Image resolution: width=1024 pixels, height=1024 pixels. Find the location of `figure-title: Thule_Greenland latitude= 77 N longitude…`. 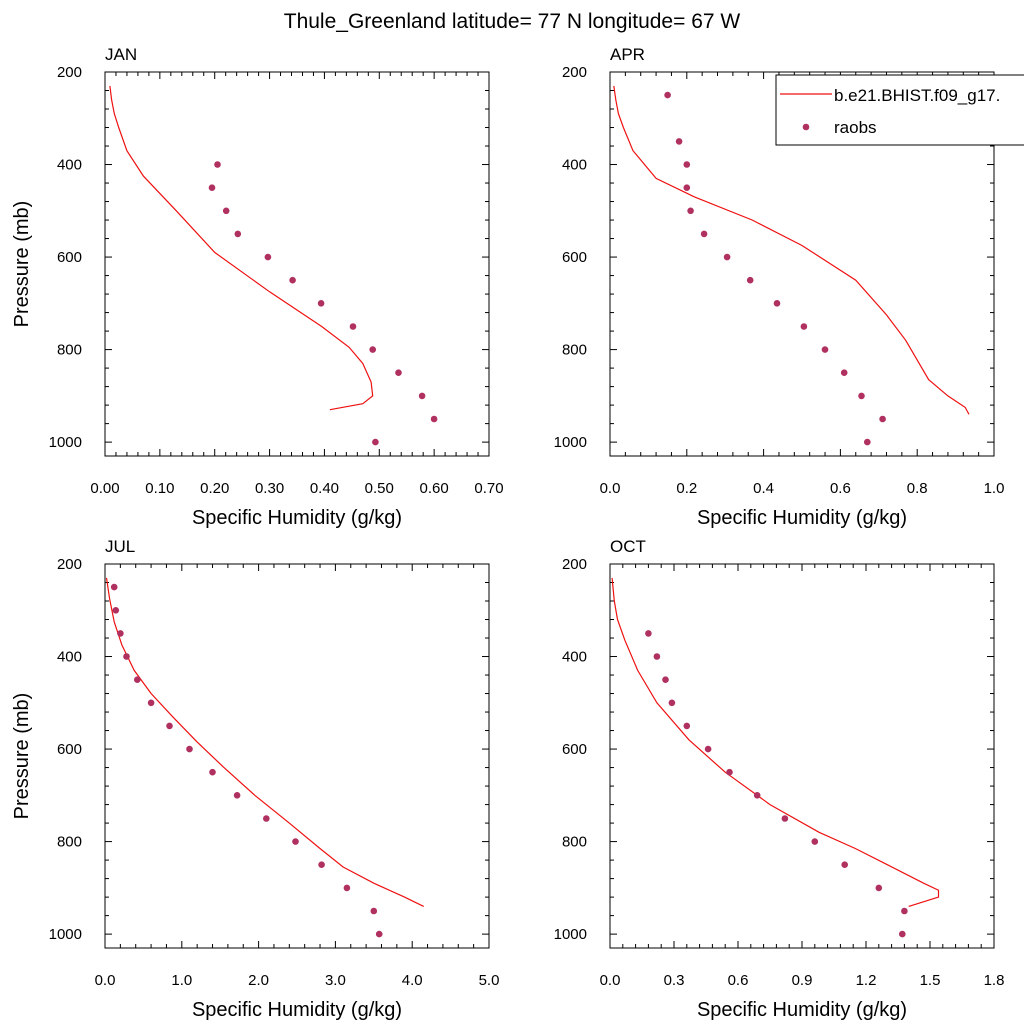

figure-title: Thule_Greenland latitude= 77 N longitude… is located at coordinates (512, 21).